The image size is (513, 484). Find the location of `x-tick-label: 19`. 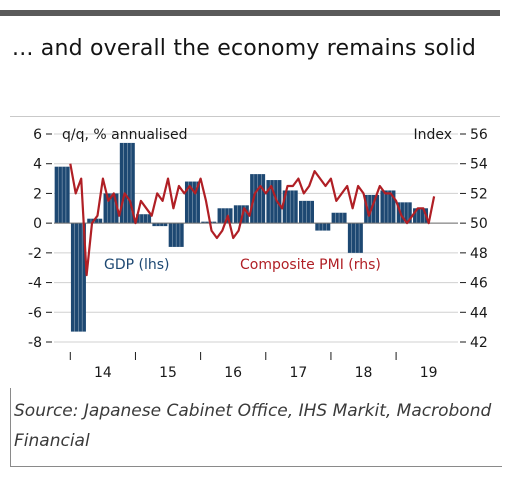

x-tick-label: 19 is located at coordinates (429, 373).